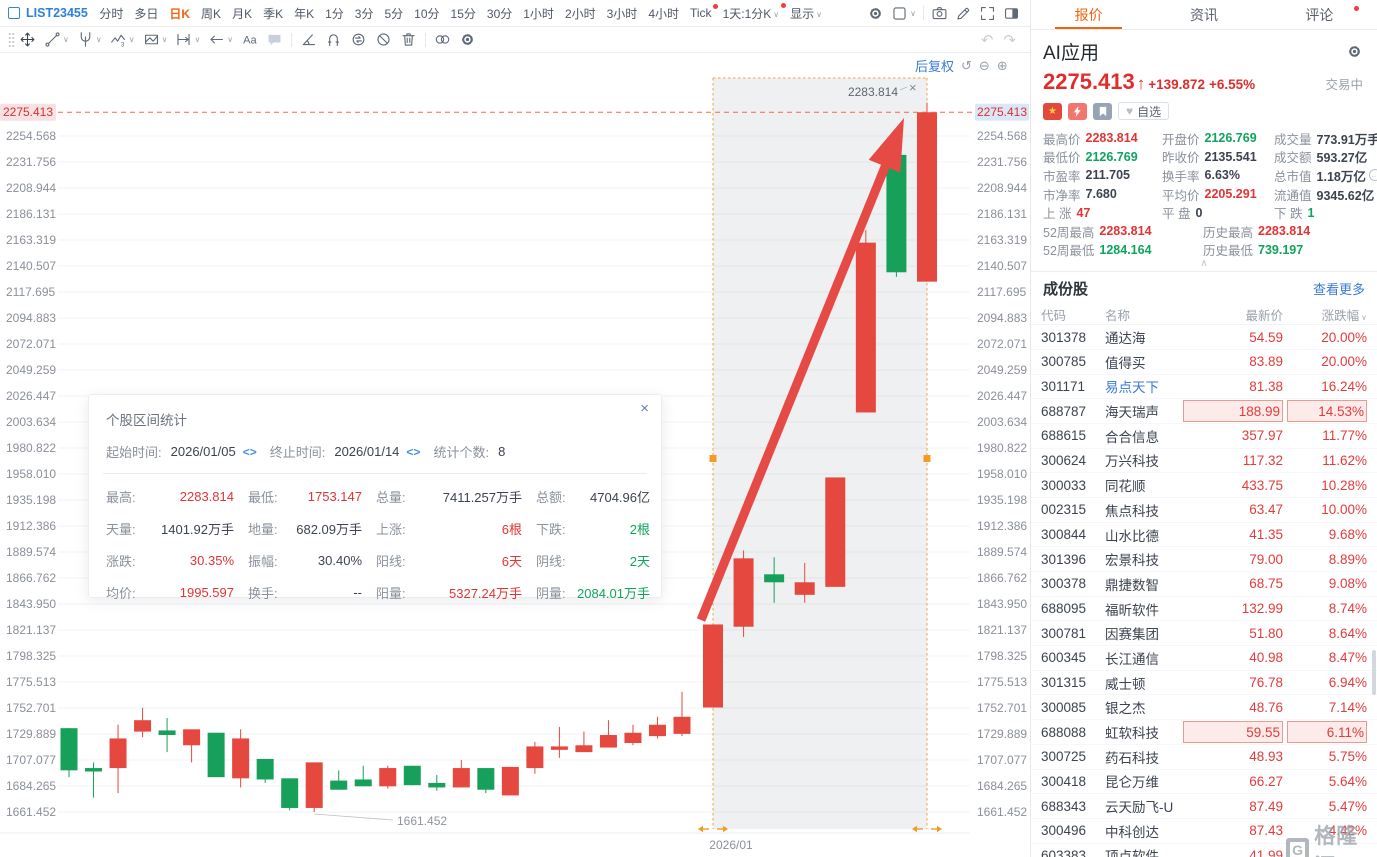  I want to click on col-pct: 涨跌幅 ∨, so click(1344, 316).